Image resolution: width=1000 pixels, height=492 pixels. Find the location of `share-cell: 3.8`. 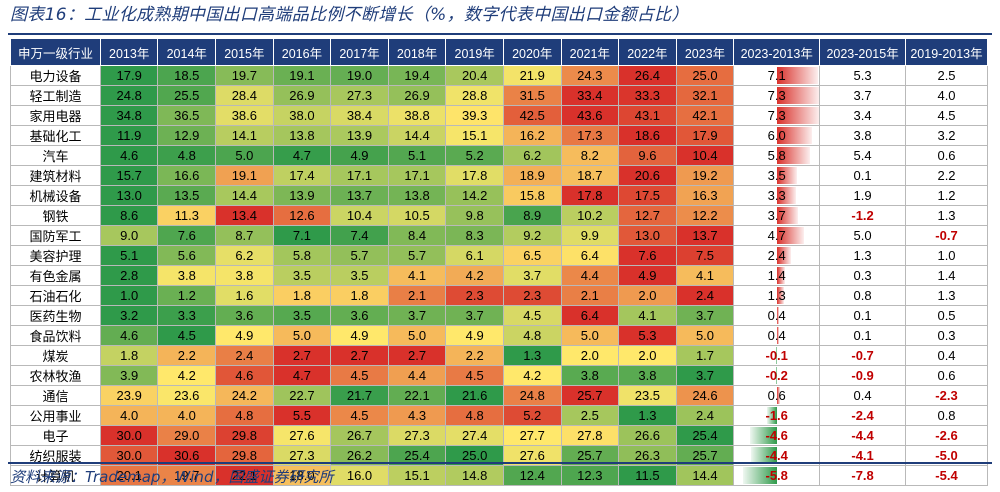

share-cell: 3.8 is located at coordinates (590, 375).